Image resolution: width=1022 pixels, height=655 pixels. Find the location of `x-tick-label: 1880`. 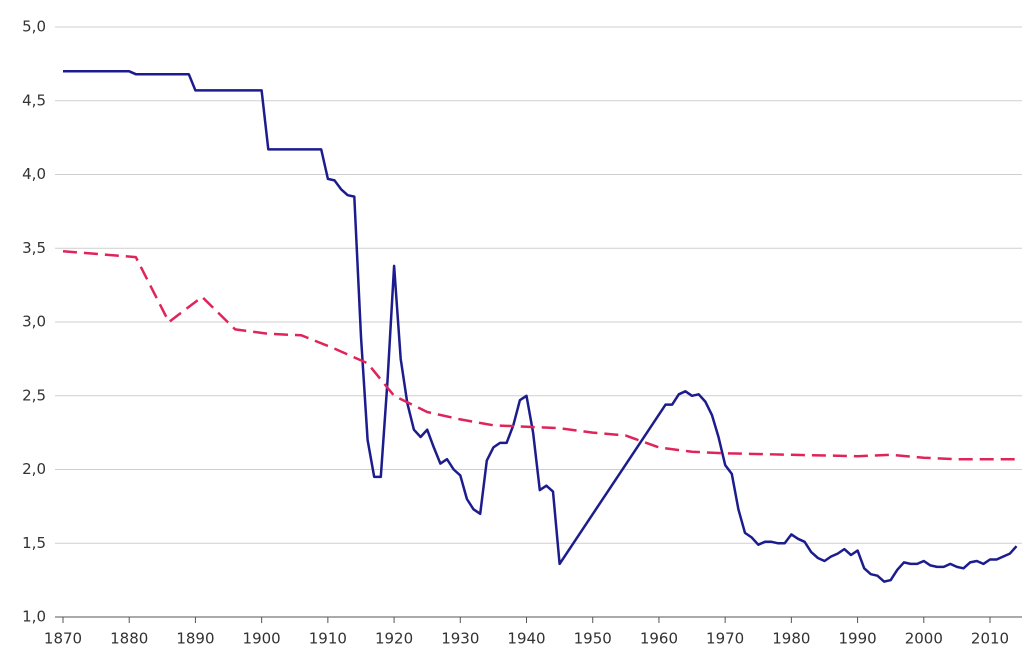

x-tick-label: 1880 is located at coordinates (129, 639).